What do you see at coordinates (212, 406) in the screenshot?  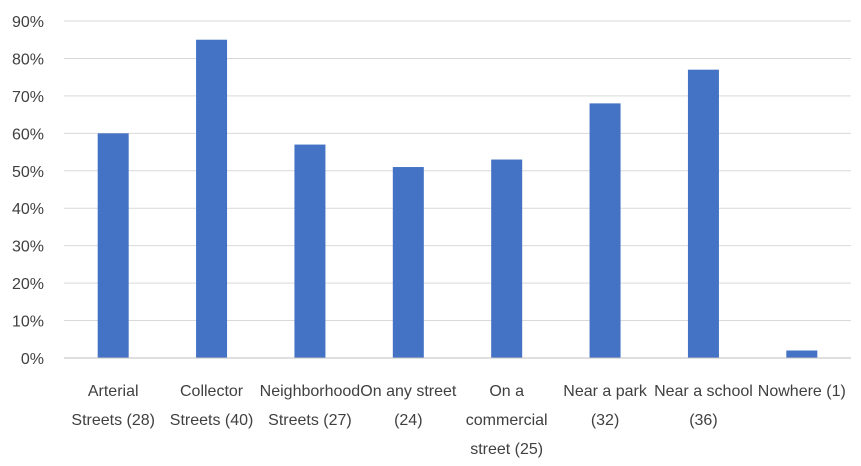 I see `x-category-label: Collector Streets (40)` at bounding box center [212, 406].